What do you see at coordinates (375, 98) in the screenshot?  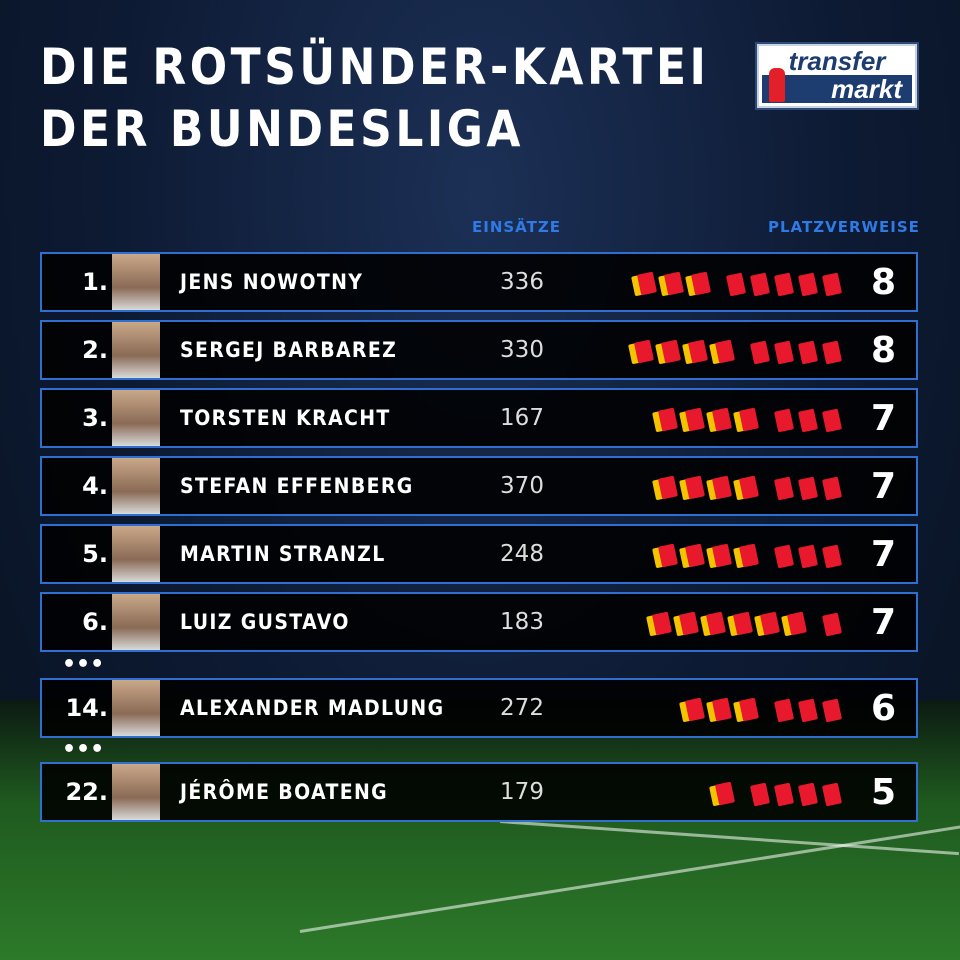 I see `page-title: DIE ROTSÜNDER-KARTEI DER BUNDESLIGA` at bounding box center [375, 98].